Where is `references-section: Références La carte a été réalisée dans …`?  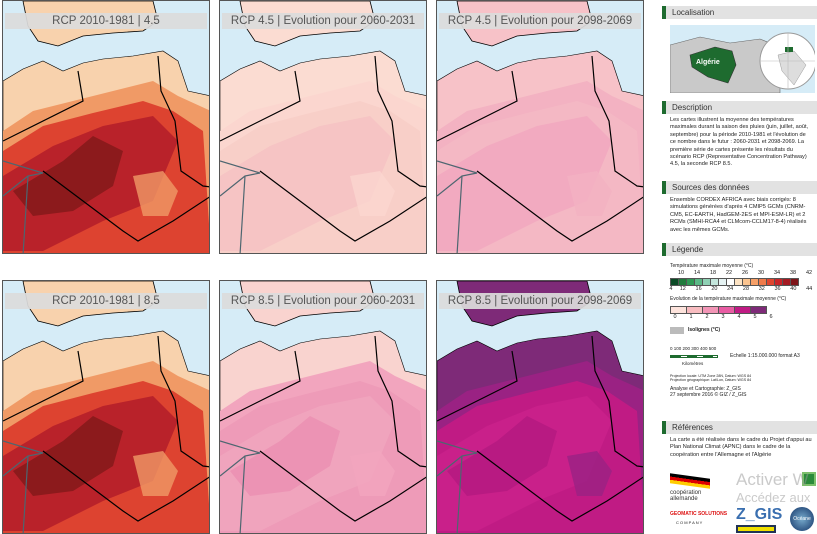 references-section: Références La carte a été réalisée dans … is located at coordinates (739, 440).